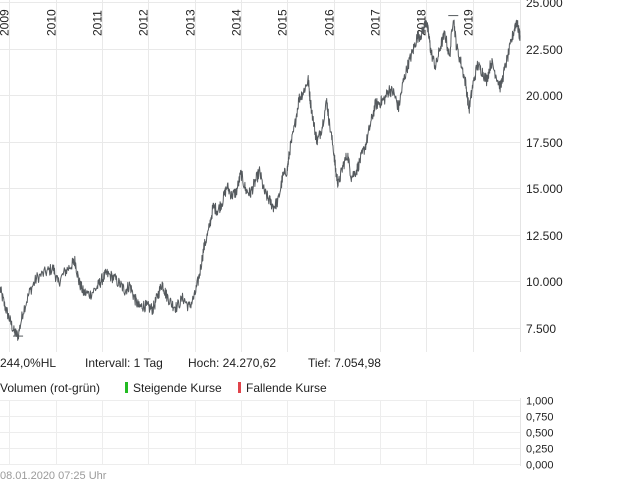  I want to click on x-tick-label: 2009, so click(6, 22).